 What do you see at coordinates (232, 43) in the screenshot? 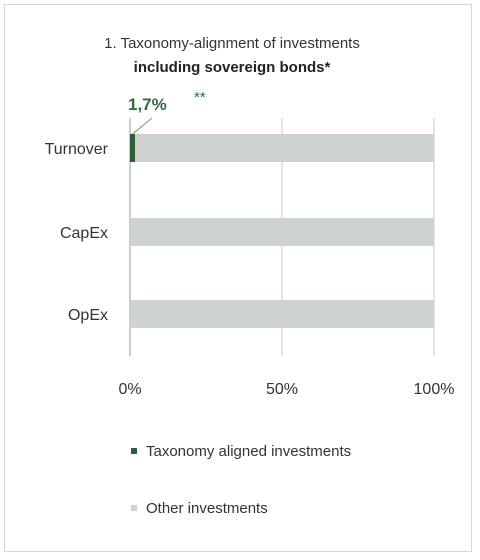
I see `chart-title-line1: 1. Taxonomy-alignment of investments` at bounding box center [232, 43].